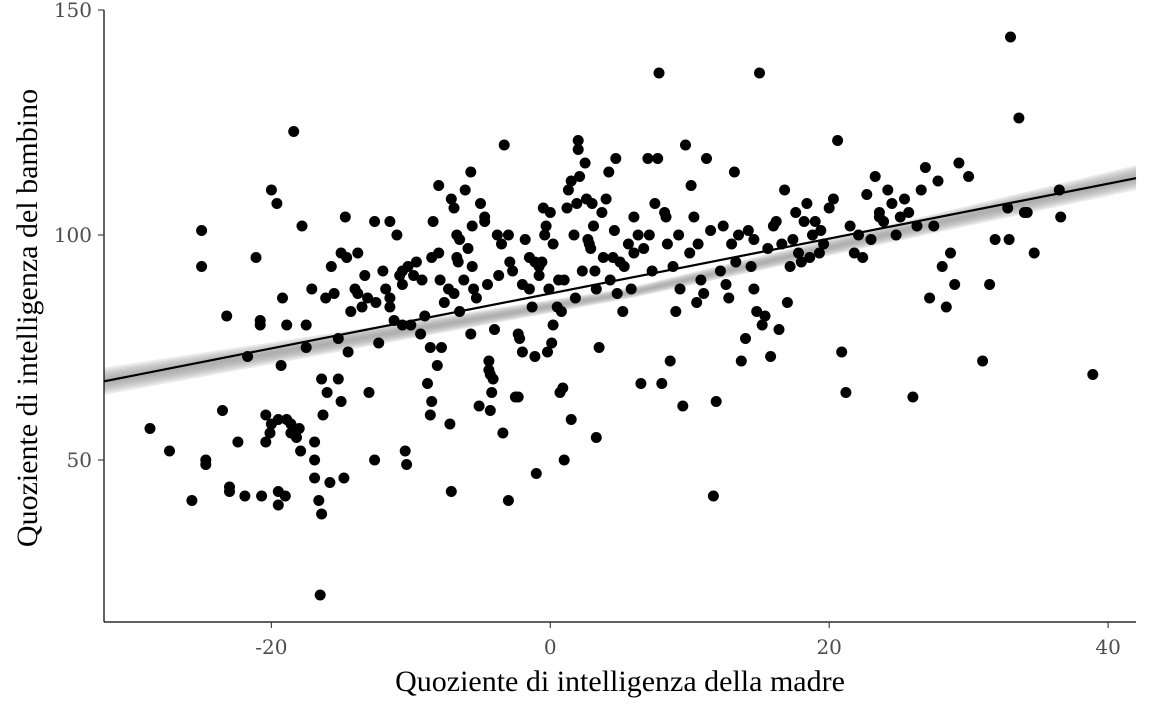 Image resolution: width=1152 pixels, height=711 pixels. Describe the element at coordinates (550, 647) in the screenshot. I see `x-tick-label: 0` at that location.